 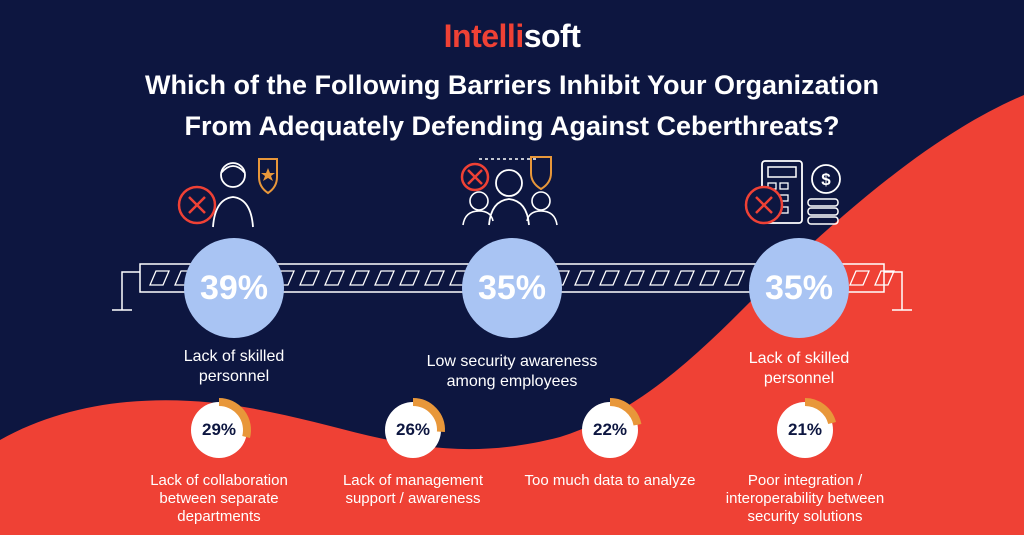 I want to click on top-barrier-label-2: Low security awareness among employees, so click(x=512, y=371).